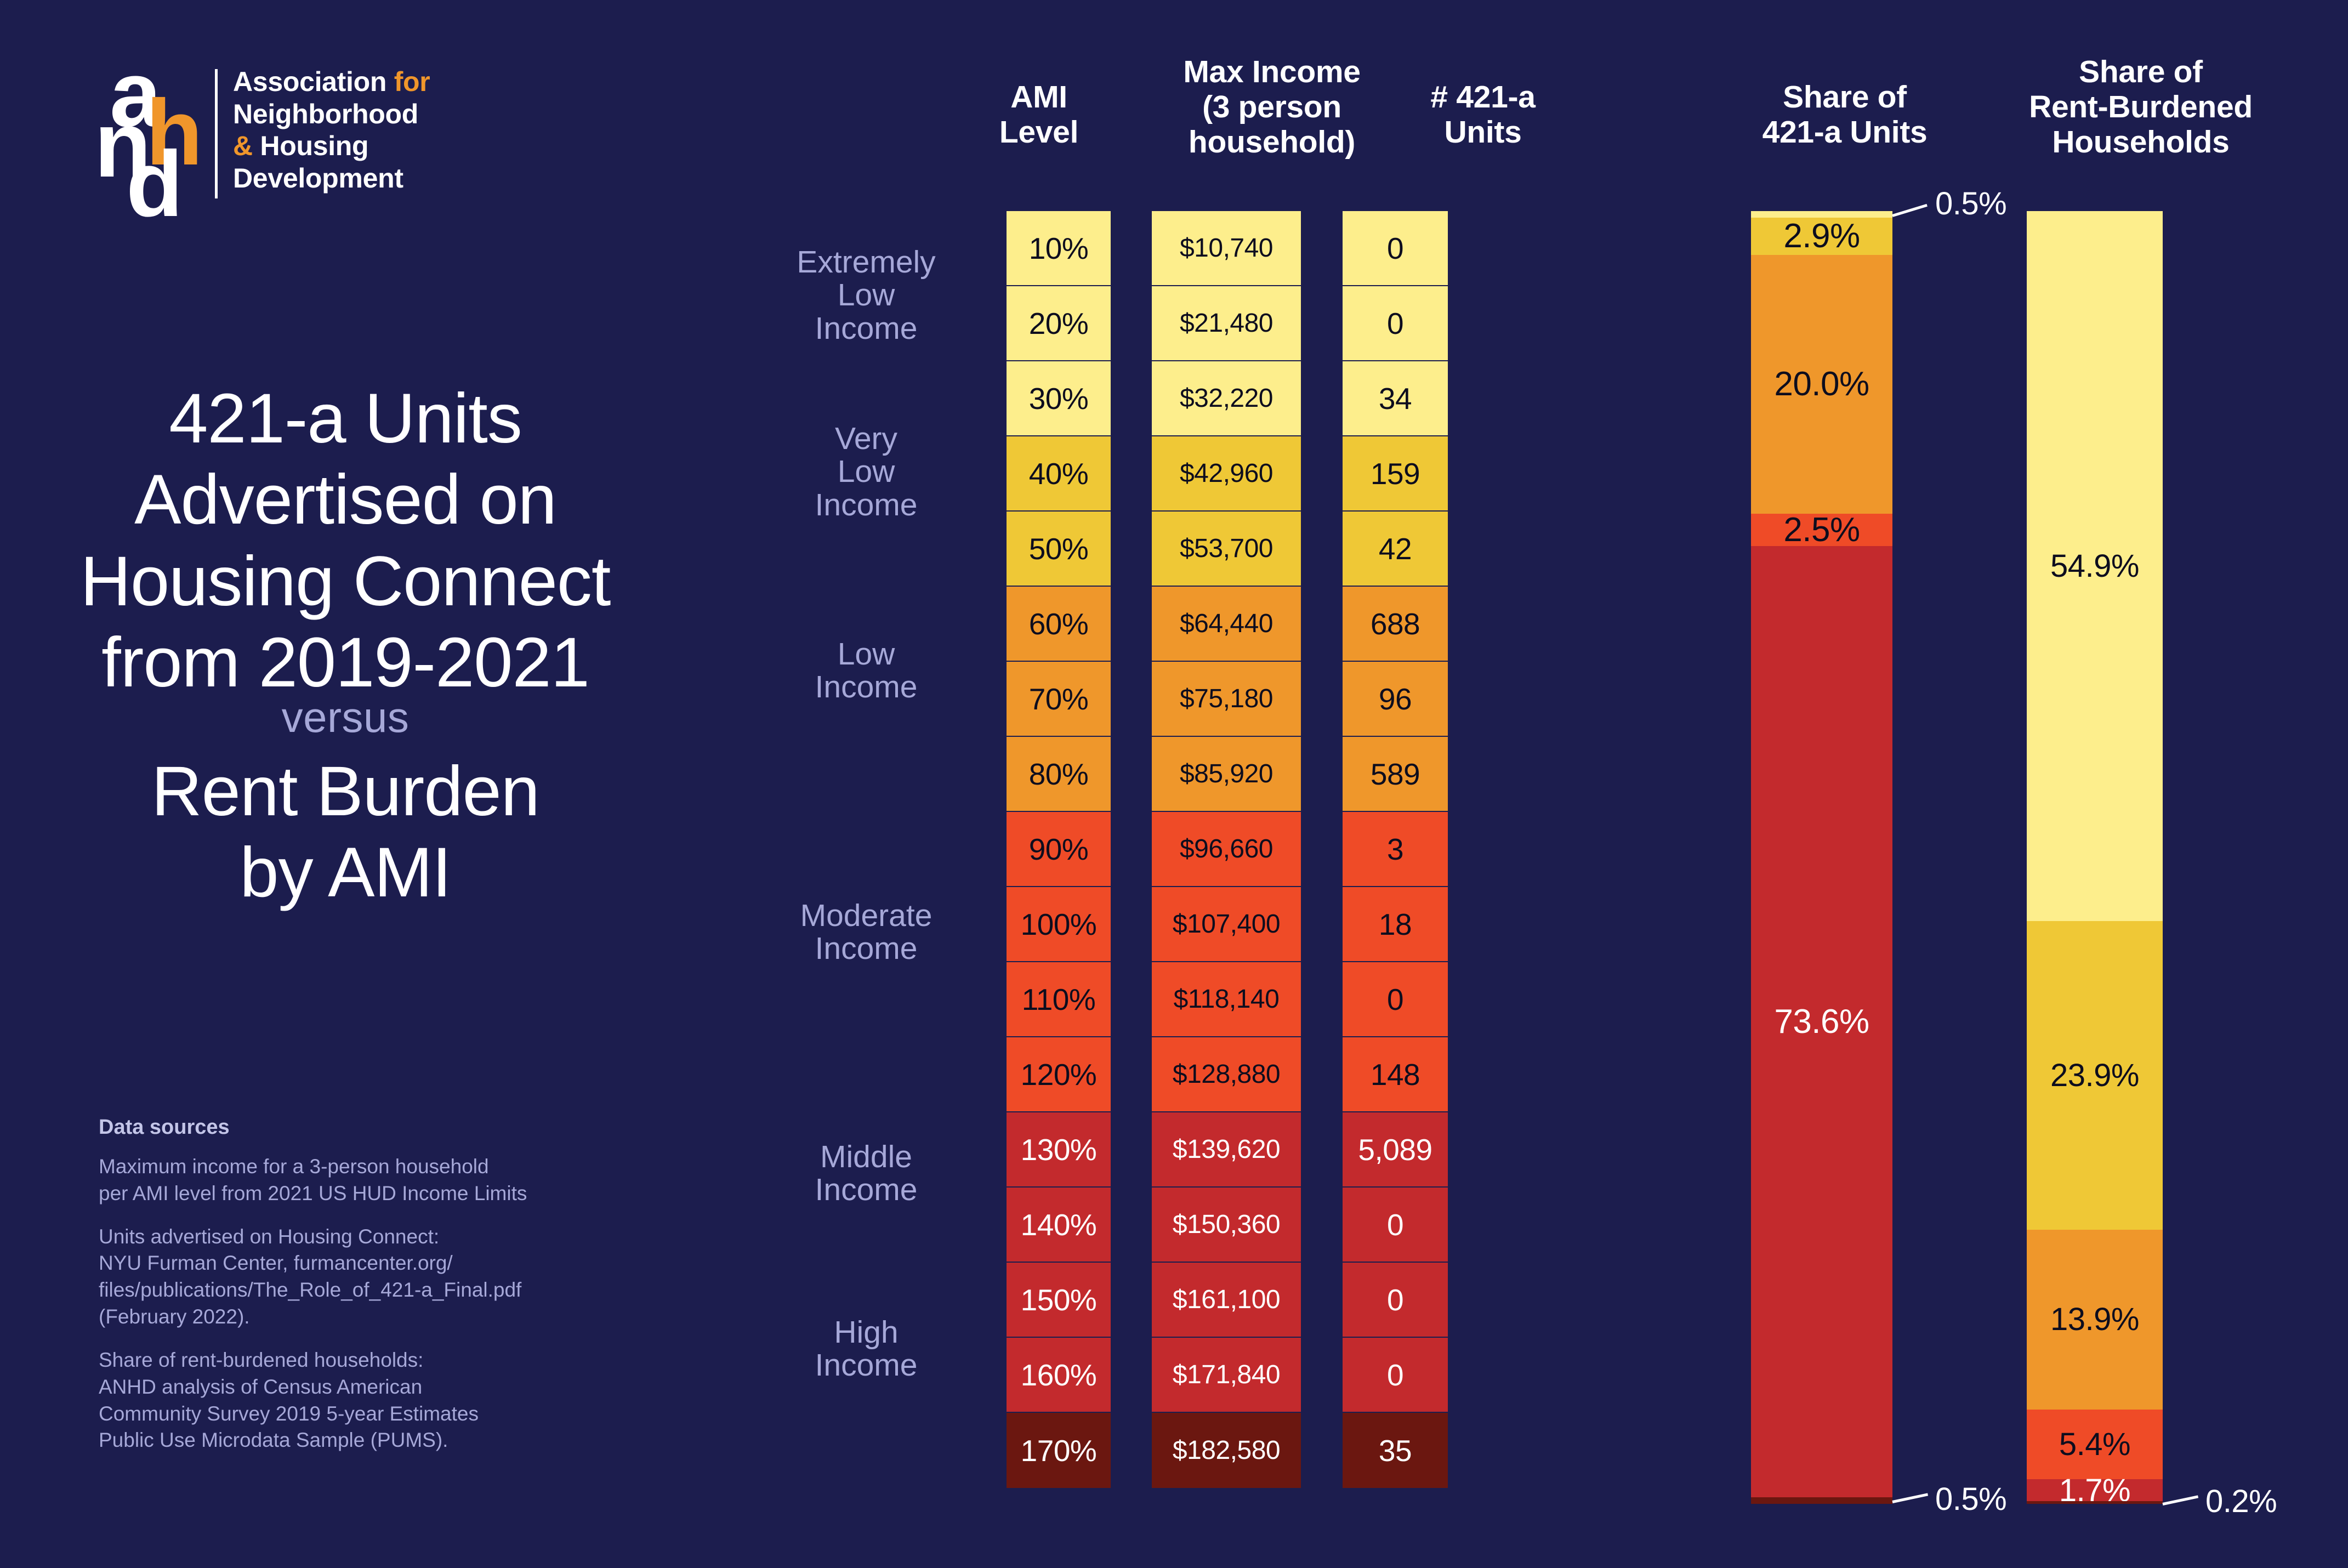 This screenshot has width=2348, height=1568. Describe the element at coordinates (1226, 1074) in the screenshot. I see `table-cell: $128,880` at that location.